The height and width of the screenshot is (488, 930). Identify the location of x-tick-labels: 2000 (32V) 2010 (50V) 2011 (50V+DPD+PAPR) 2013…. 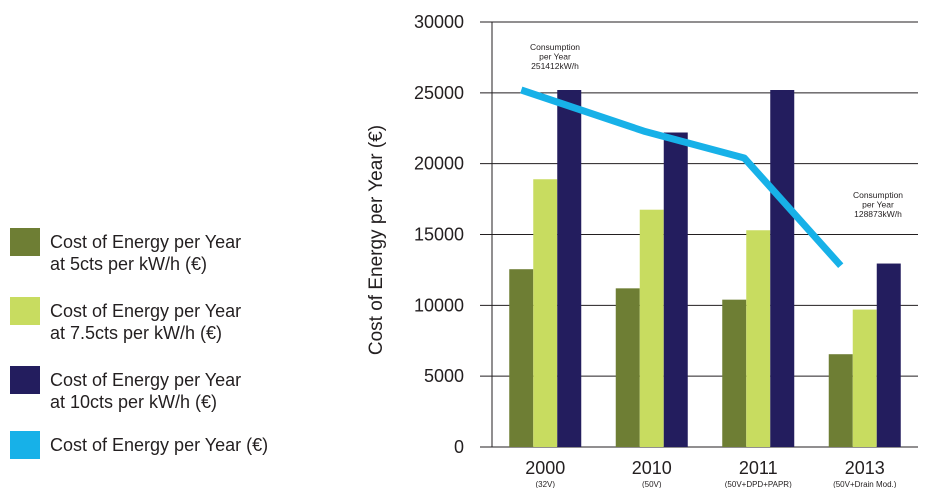
(711, 473).